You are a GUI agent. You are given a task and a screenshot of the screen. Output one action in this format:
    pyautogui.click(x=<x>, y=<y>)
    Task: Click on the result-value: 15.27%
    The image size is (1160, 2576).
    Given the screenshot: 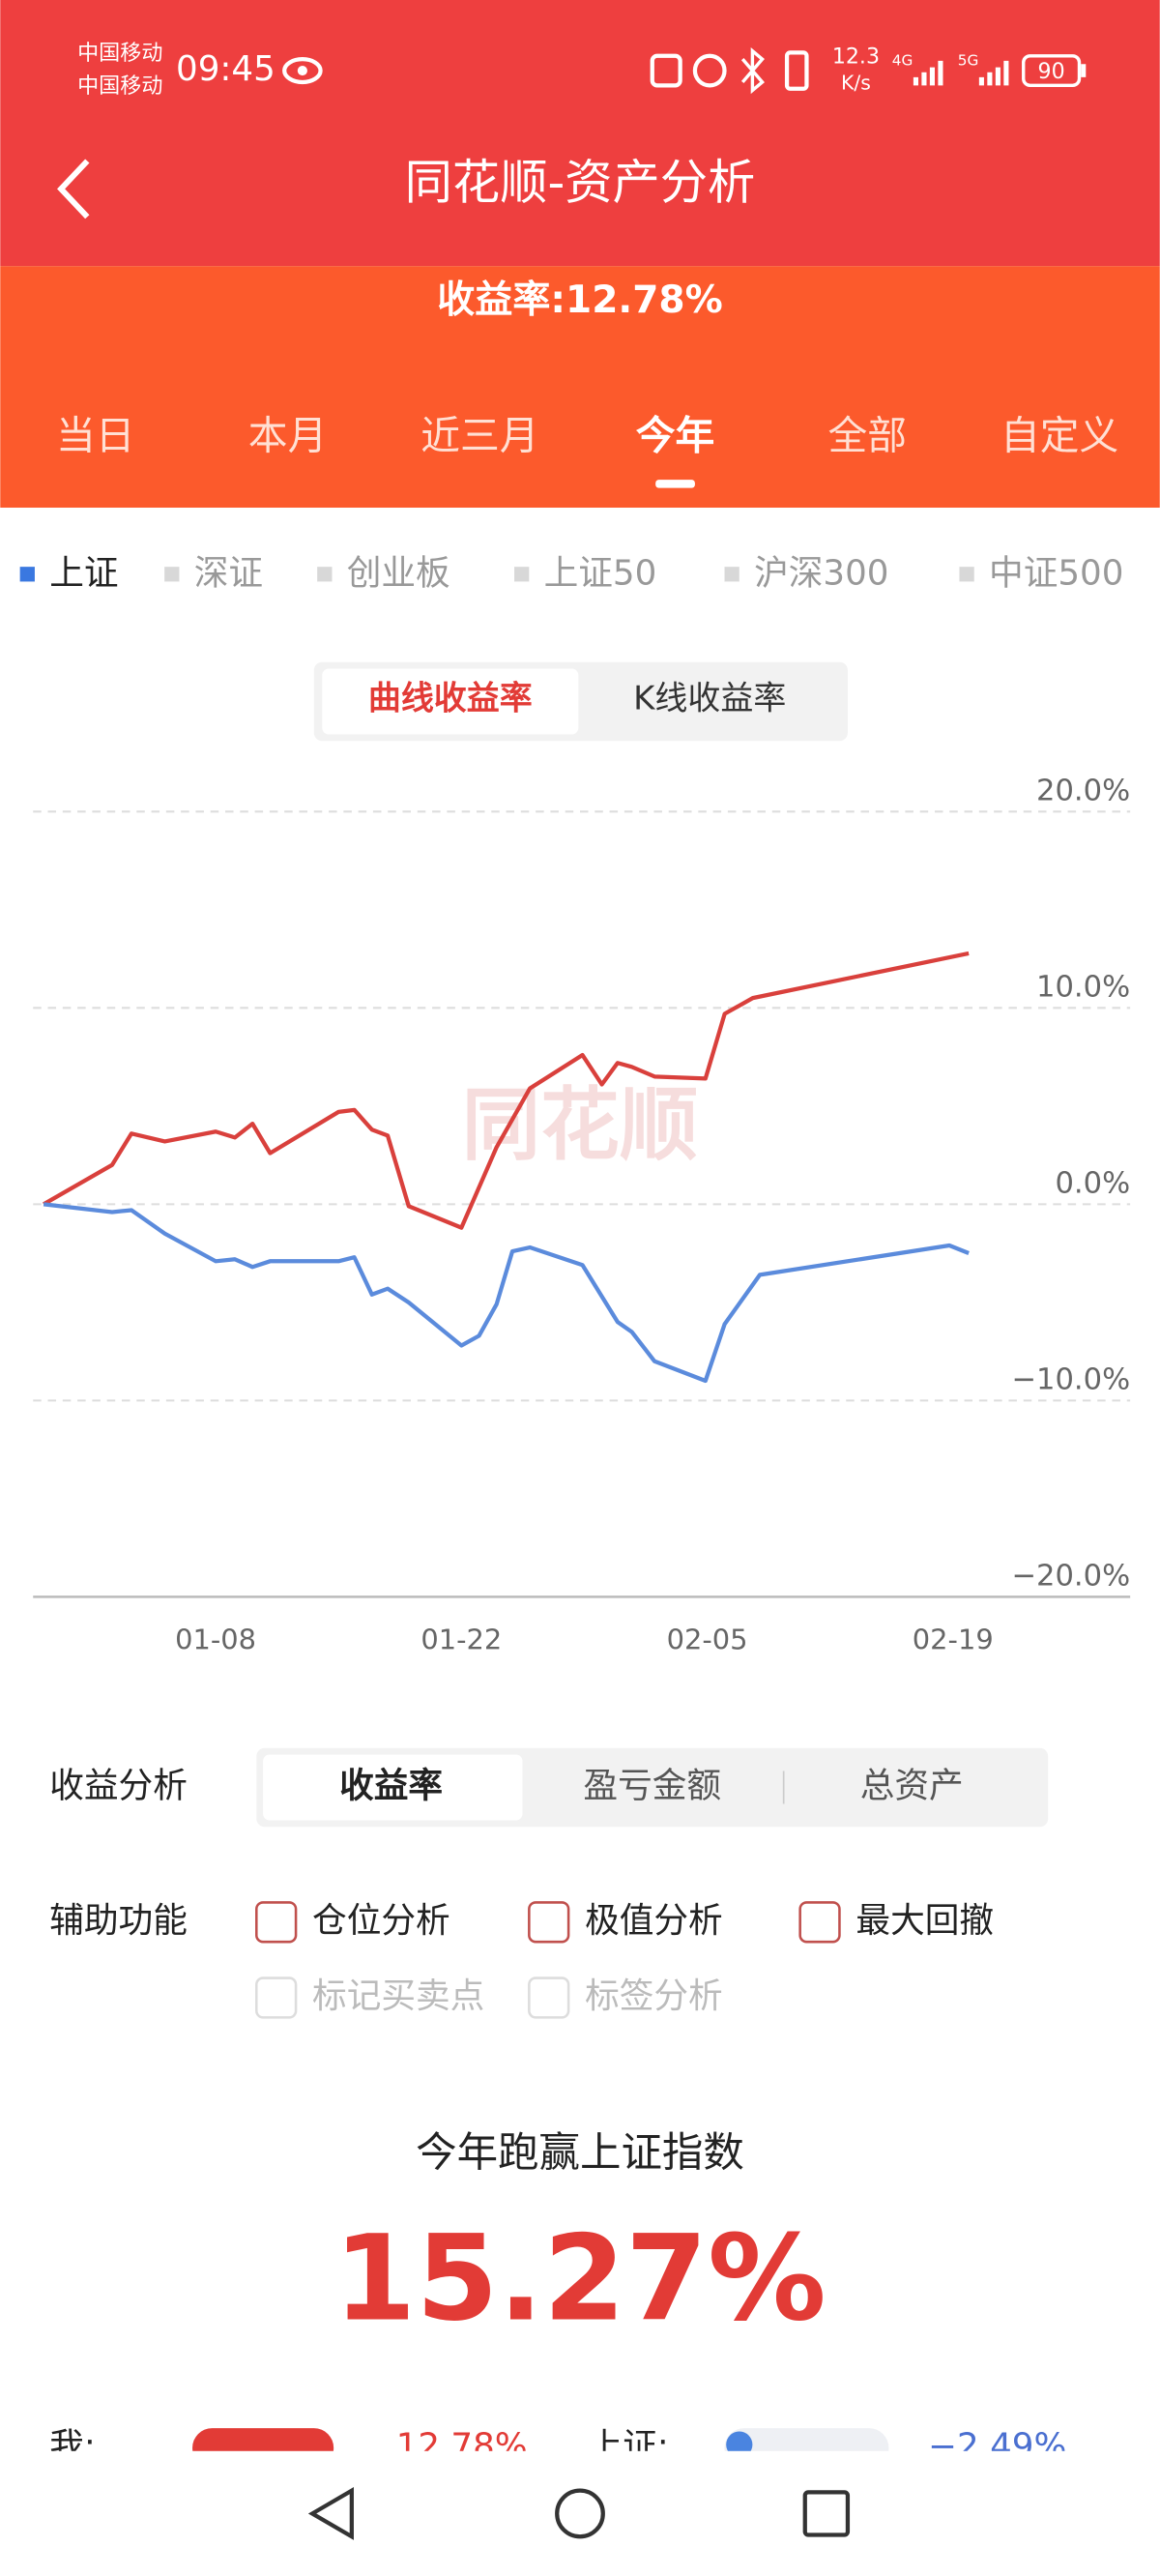 What is the action you would take?
    pyautogui.click(x=580, y=2279)
    